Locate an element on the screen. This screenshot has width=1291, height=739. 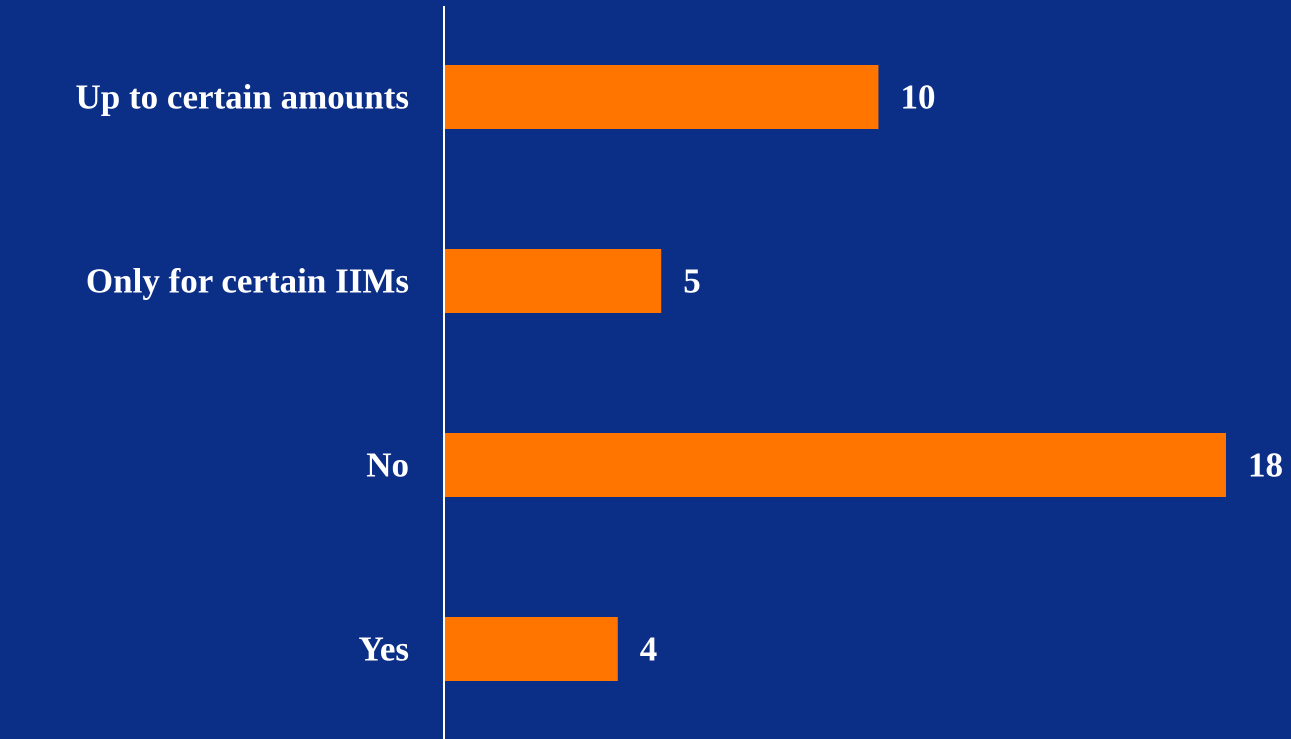
category-label-3: Yes is located at coordinates (383, 649).